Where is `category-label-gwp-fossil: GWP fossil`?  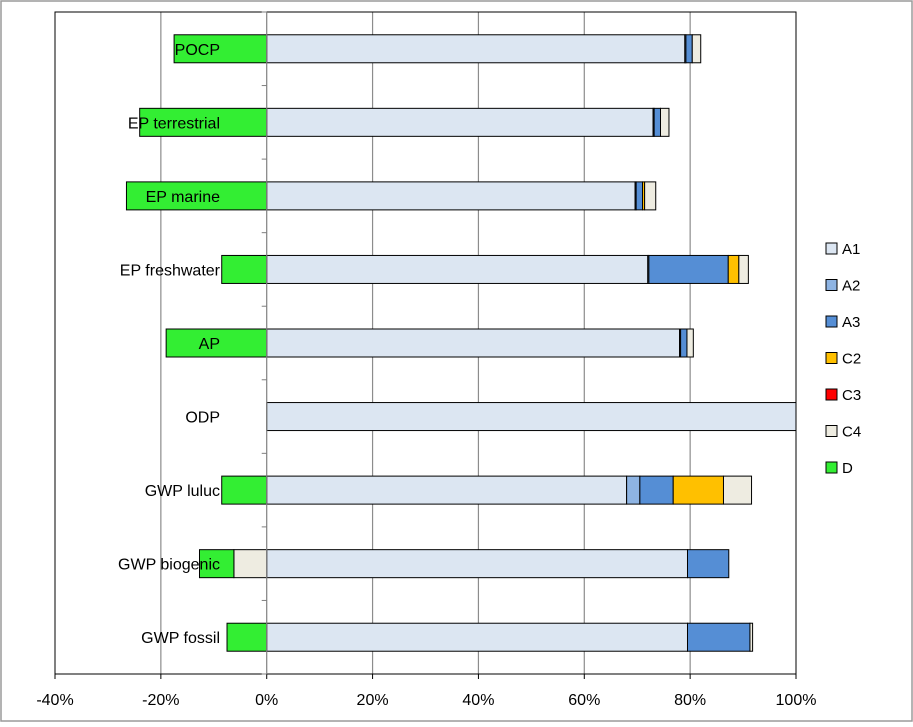 category-label-gwp-fossil: GWP fossil is located at coordinates (180, 638).